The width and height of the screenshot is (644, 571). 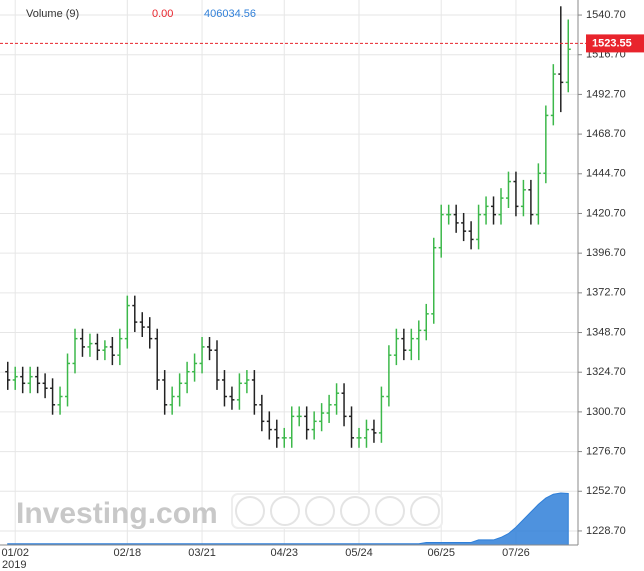 What do you see at coordinates (52, 14) in the screenshot?
I see `volume-legend-name: Volume (9)` at bounding box center [52, 14].